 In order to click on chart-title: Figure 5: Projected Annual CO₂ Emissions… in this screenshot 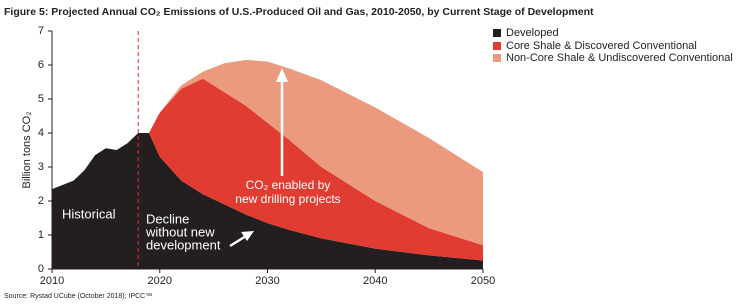, I will do `click(299, 12)`.